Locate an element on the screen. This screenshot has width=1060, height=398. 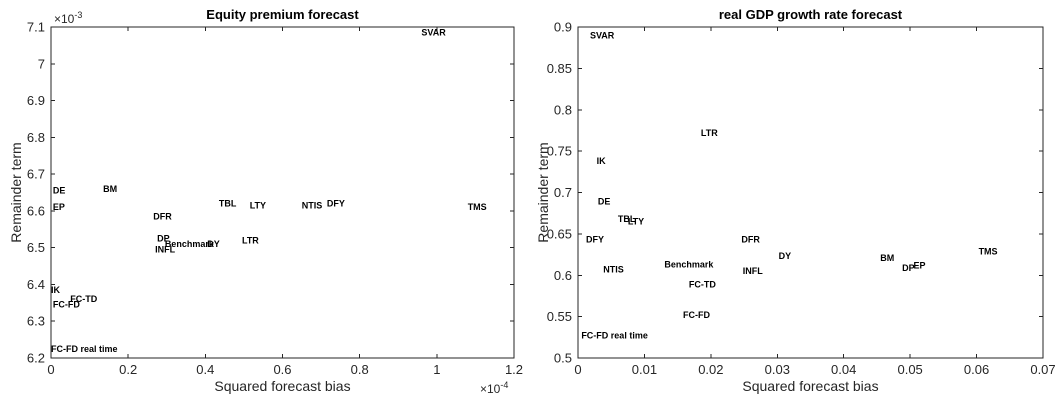
x-tick-label: 0.02 is located at coordinates (710, 369).